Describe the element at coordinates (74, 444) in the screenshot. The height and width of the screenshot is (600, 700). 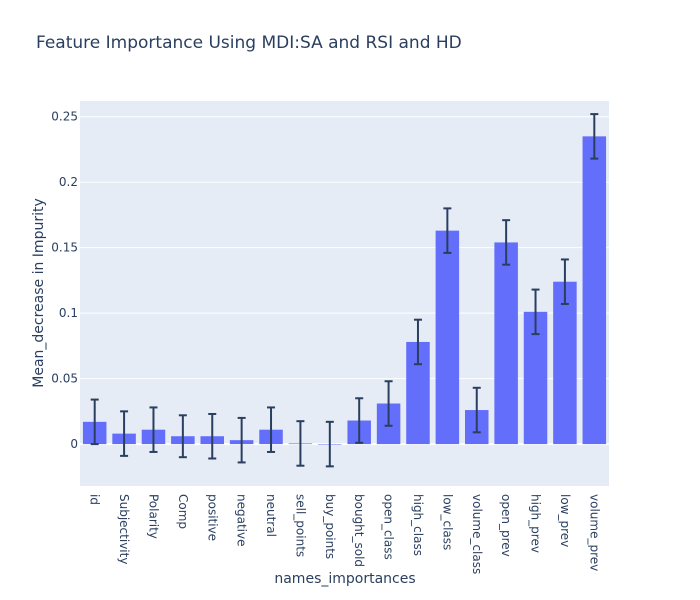
I see `y-tick-label: 0` at that location.